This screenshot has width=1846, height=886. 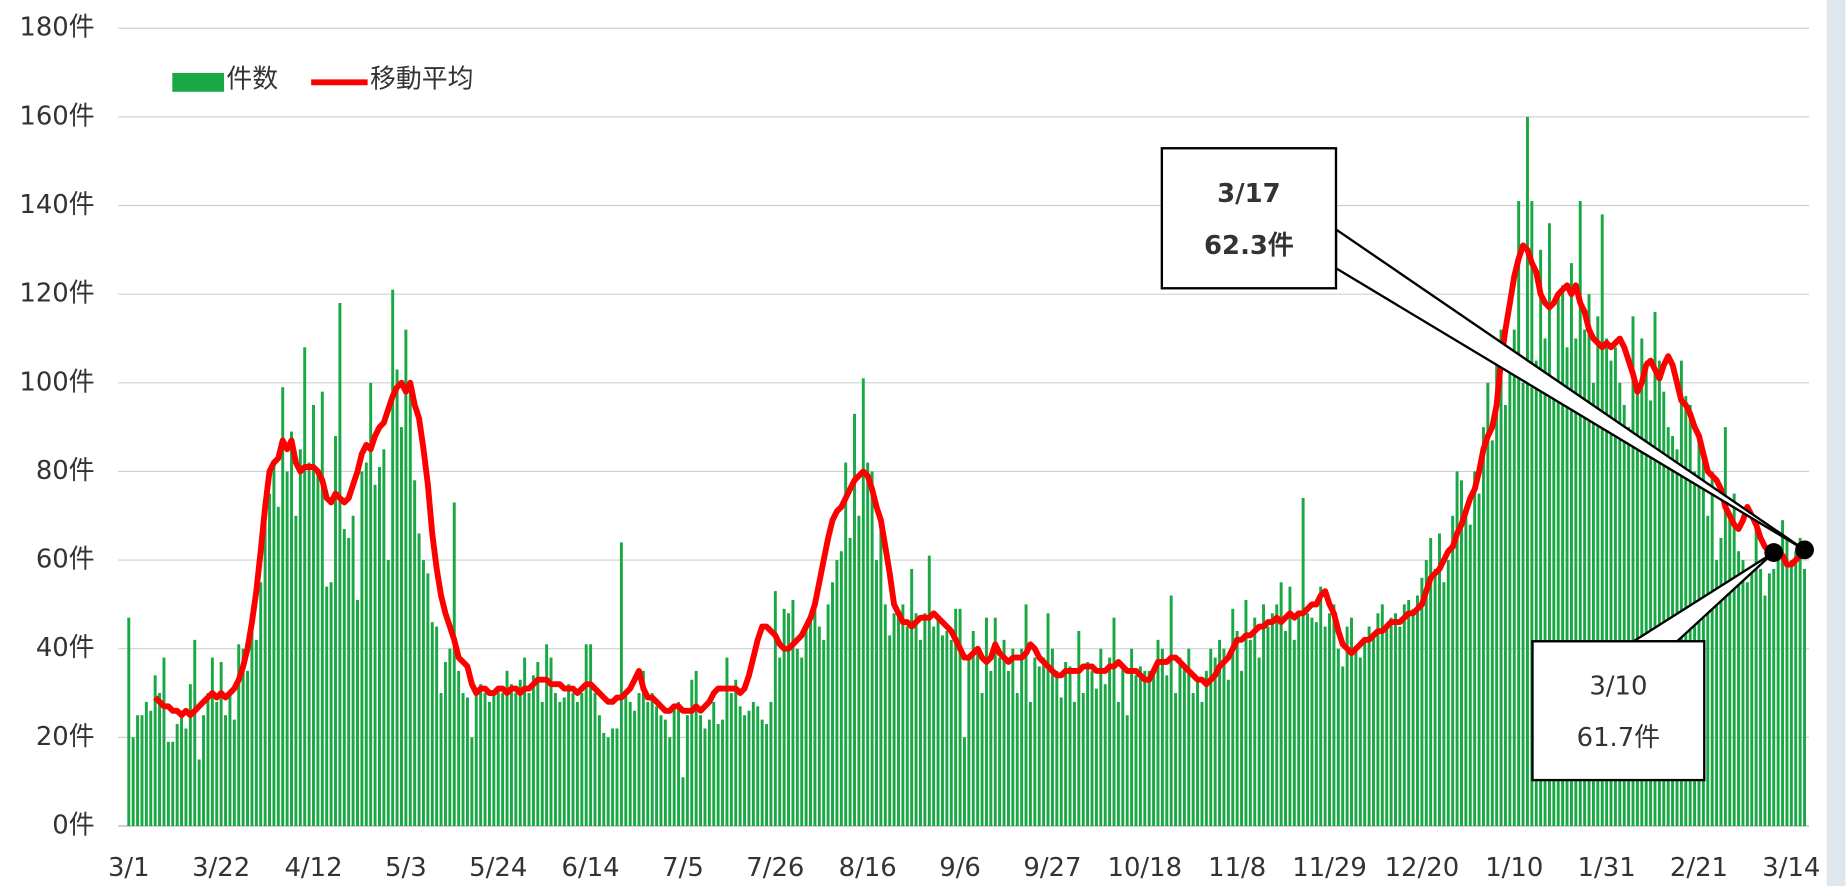 I want to click on x-tick-label: 12/20, so click(x=1422, y=868).